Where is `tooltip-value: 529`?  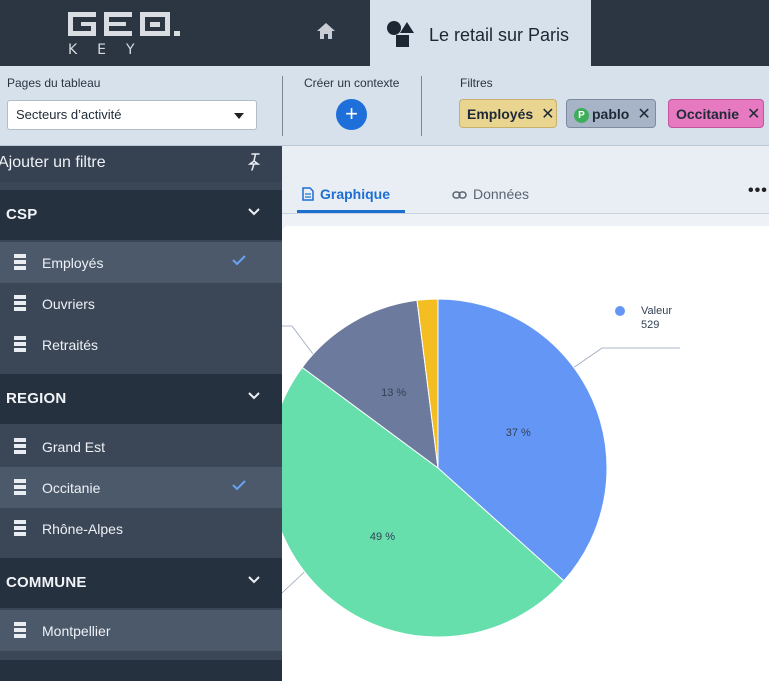
tooltip-value: 529 is located at coordinates (650, 325).